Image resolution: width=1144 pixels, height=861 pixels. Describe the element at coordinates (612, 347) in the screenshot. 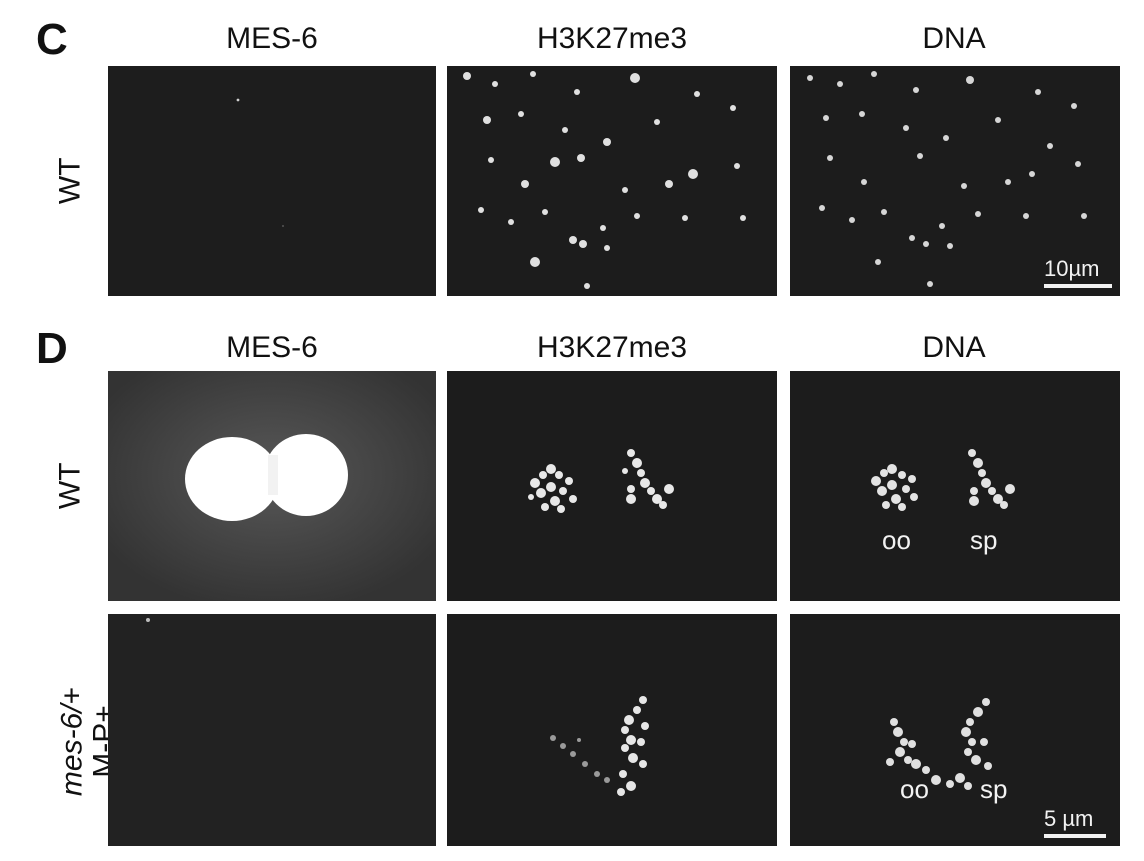

I see `col-title-d-h3k27me3: H3K27me3` at that location.